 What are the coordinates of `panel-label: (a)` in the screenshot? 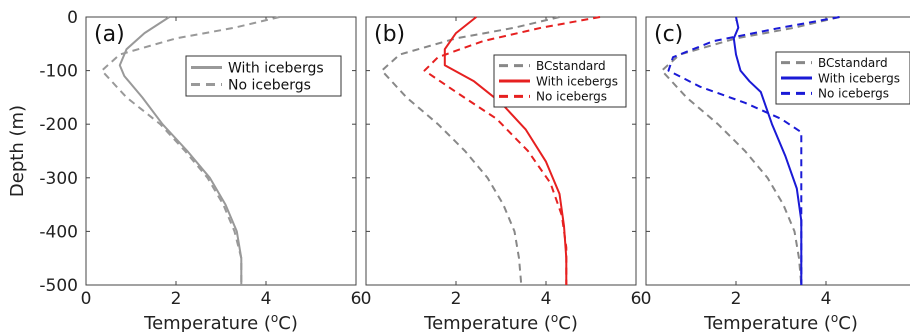 It's located at (109, 34).